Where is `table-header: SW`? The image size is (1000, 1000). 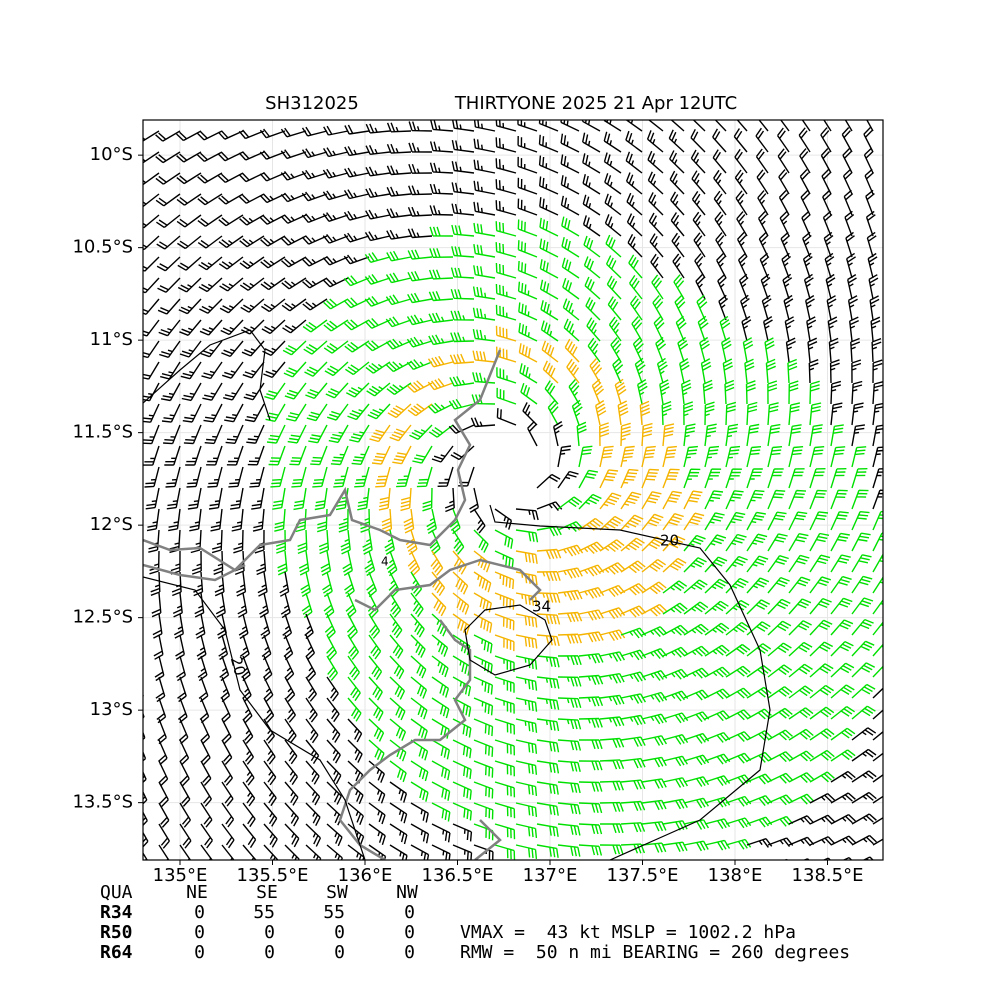 table-header: SW is located at coordinates (337, 892).